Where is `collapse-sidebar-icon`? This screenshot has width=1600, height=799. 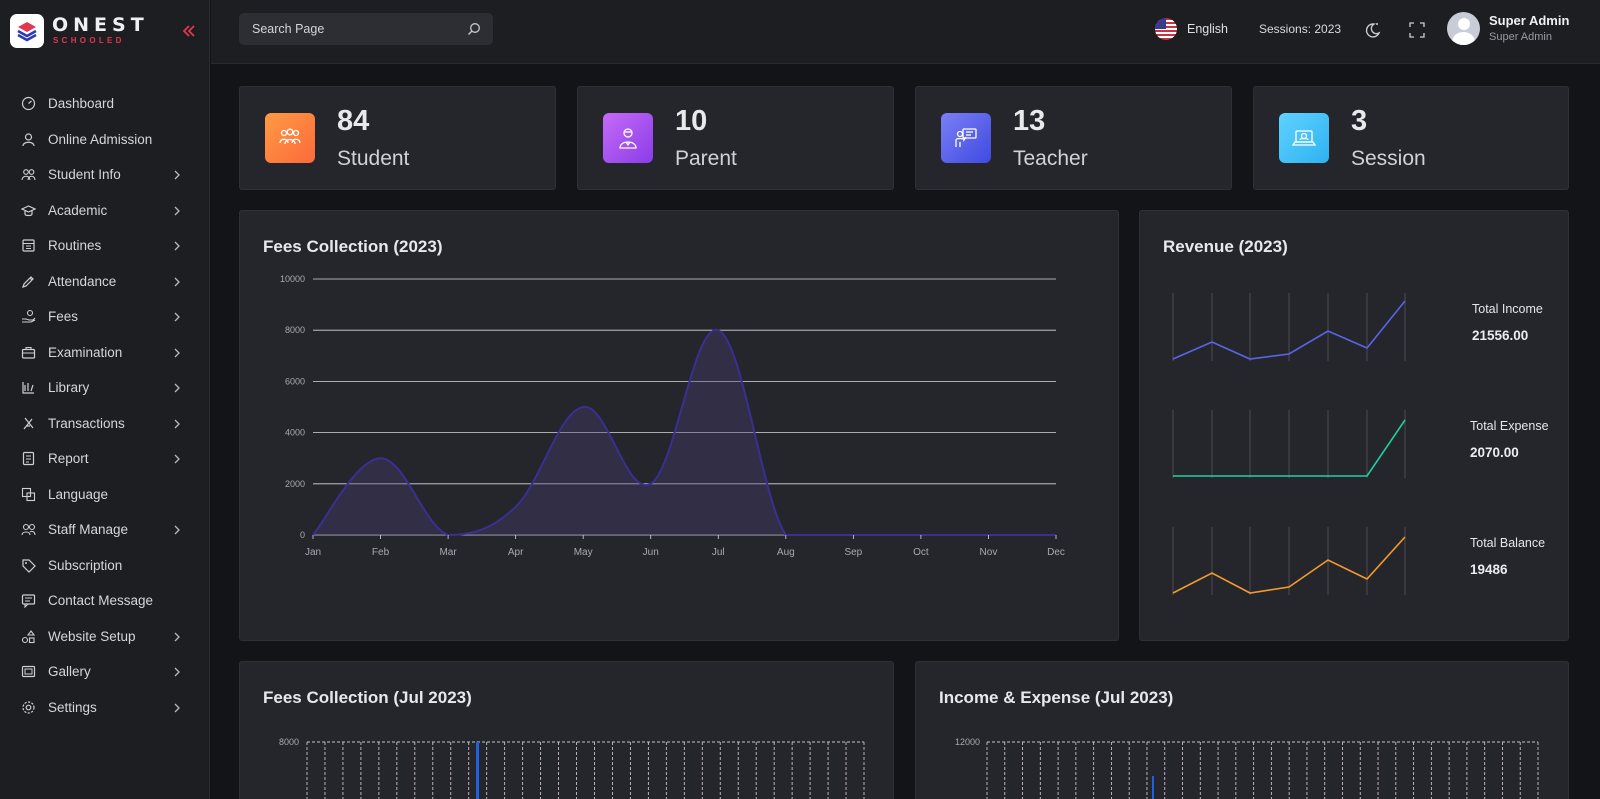 collapse-sidebar-icon is located at coordinates (189, 33).